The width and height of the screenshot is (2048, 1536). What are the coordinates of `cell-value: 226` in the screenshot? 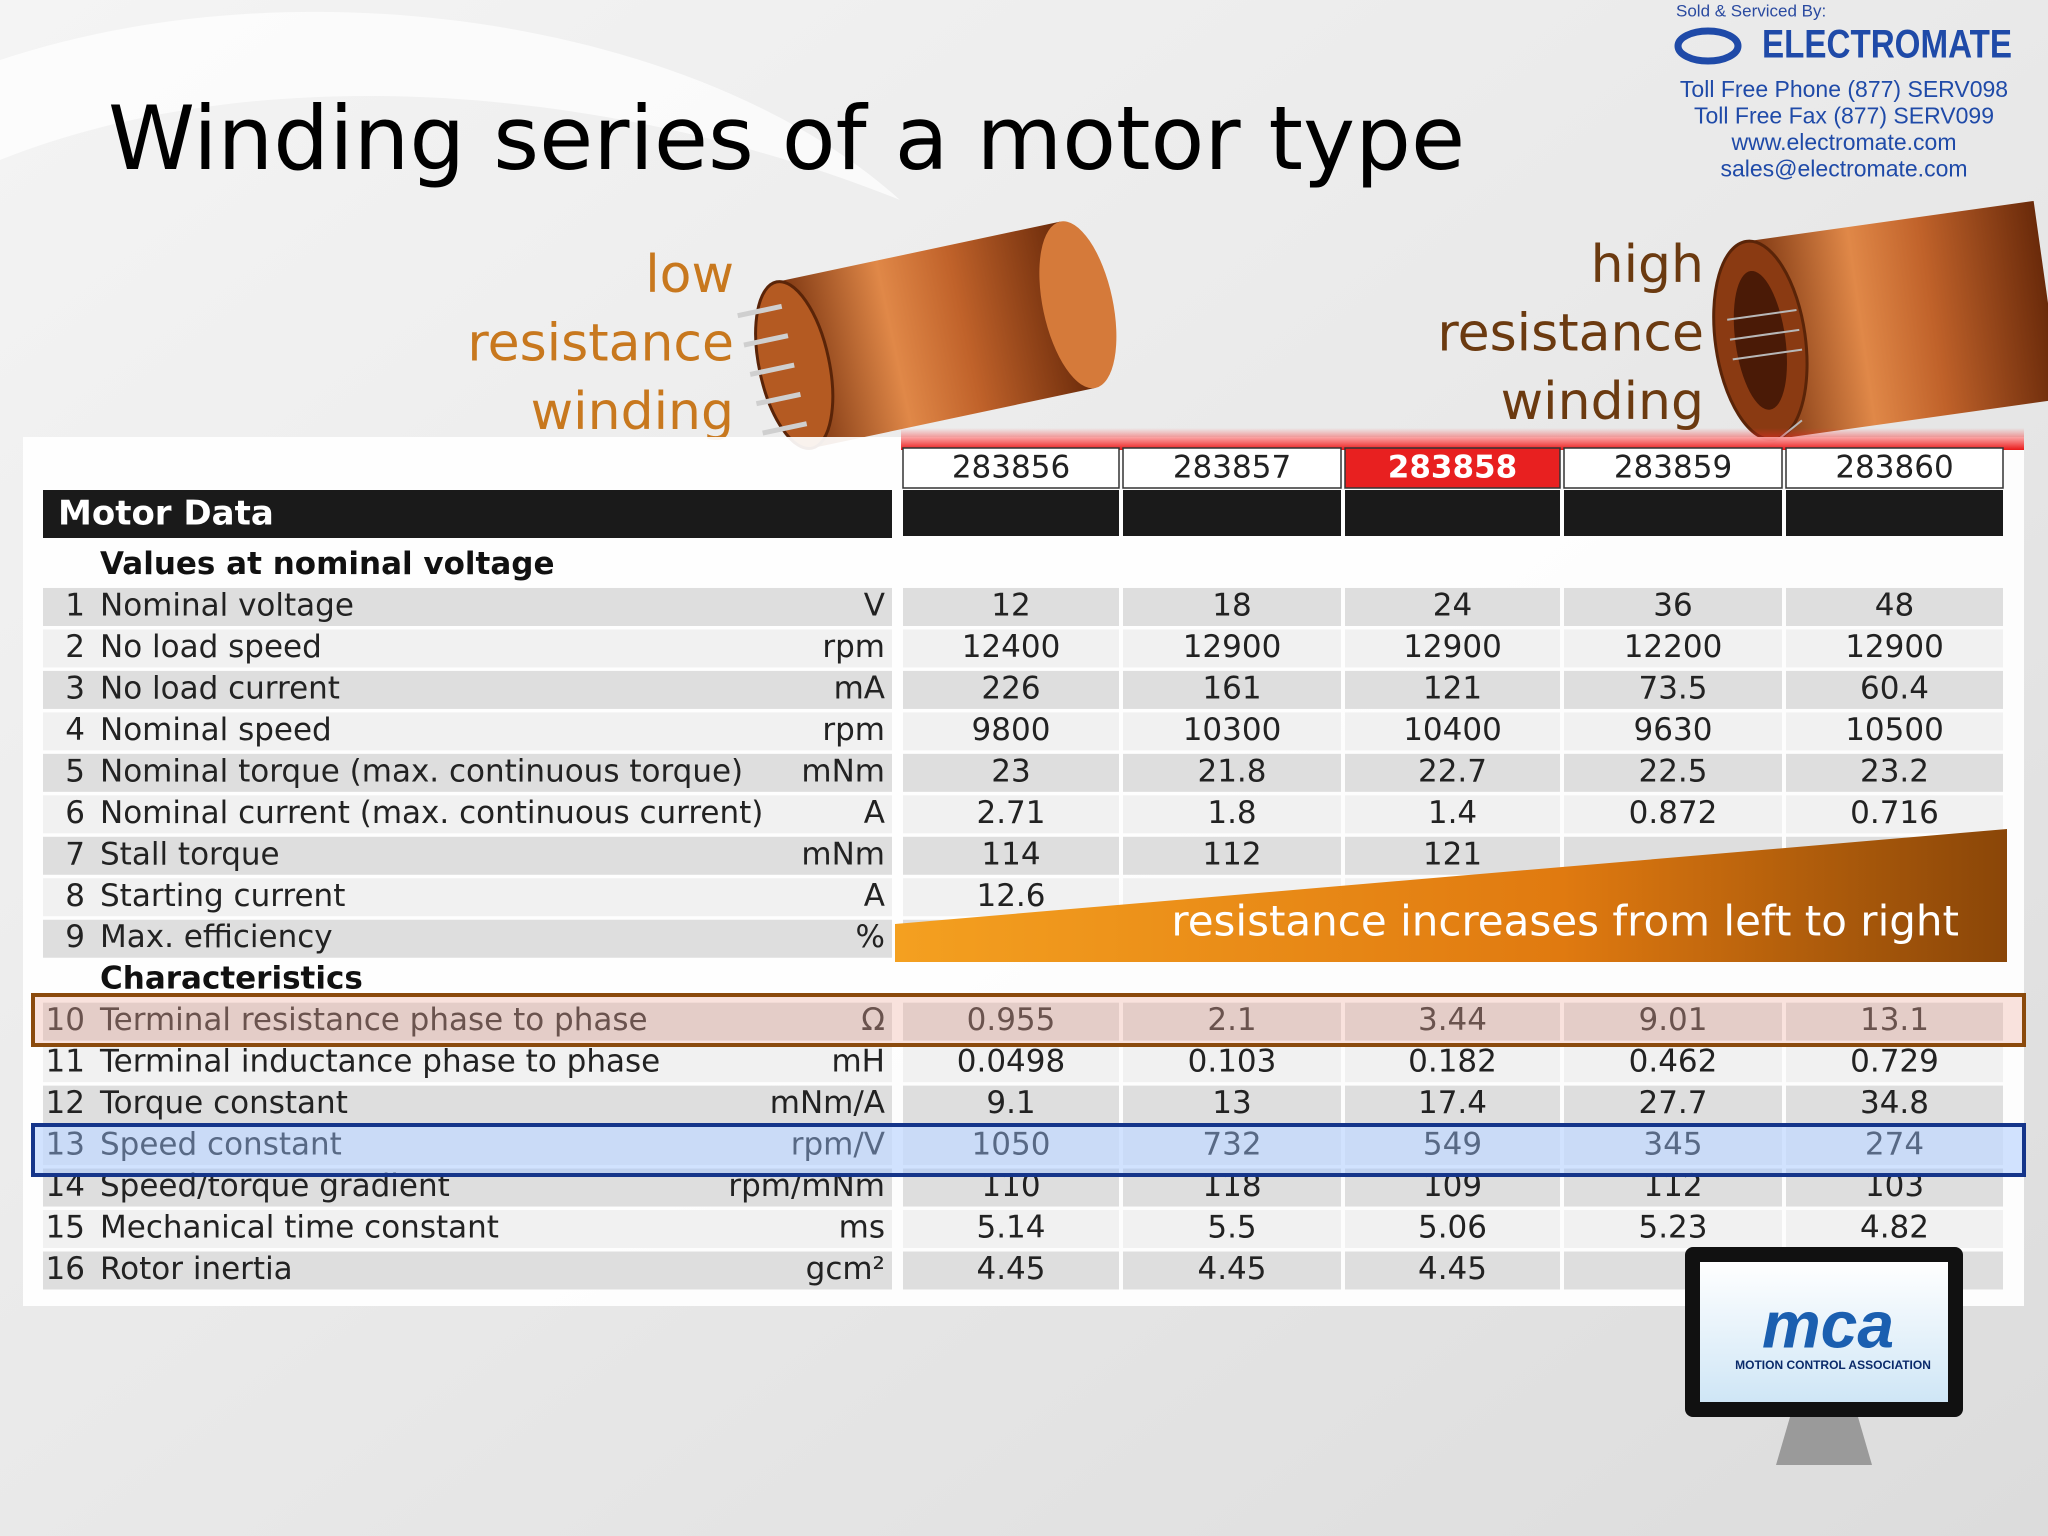 It's located at (1010, 688).